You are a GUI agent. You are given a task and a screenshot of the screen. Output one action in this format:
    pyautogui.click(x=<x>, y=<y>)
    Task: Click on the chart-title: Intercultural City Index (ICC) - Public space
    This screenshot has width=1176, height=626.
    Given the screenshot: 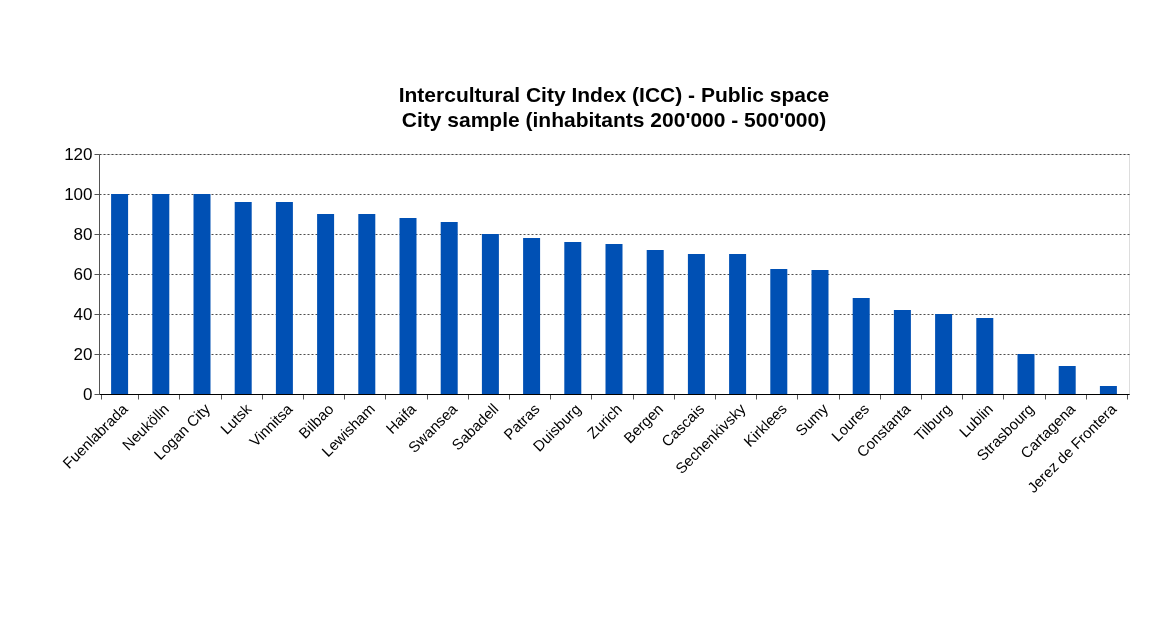 What is the action you would take?
    pyautogui.click(x=614, y=94)
    